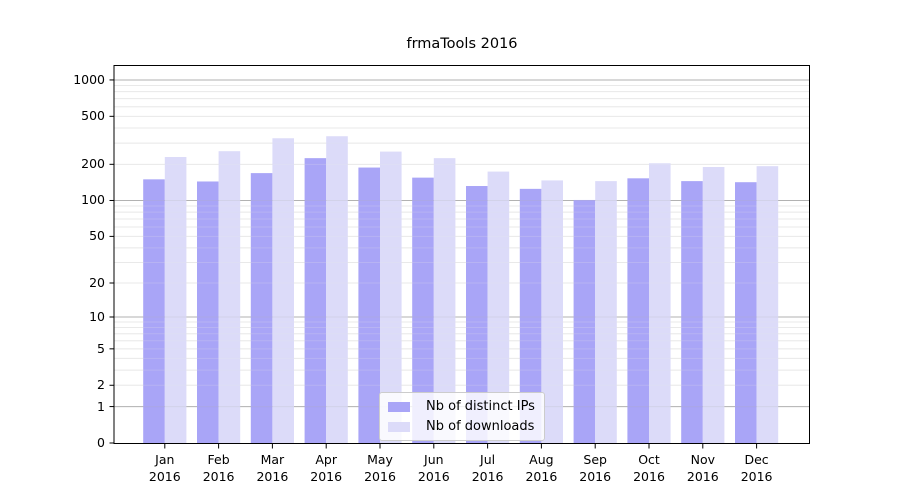 The width and height of the screenshot is (900, 500). I want to click on legend-item-downloads: Nb of downloads, so click(461, 426).